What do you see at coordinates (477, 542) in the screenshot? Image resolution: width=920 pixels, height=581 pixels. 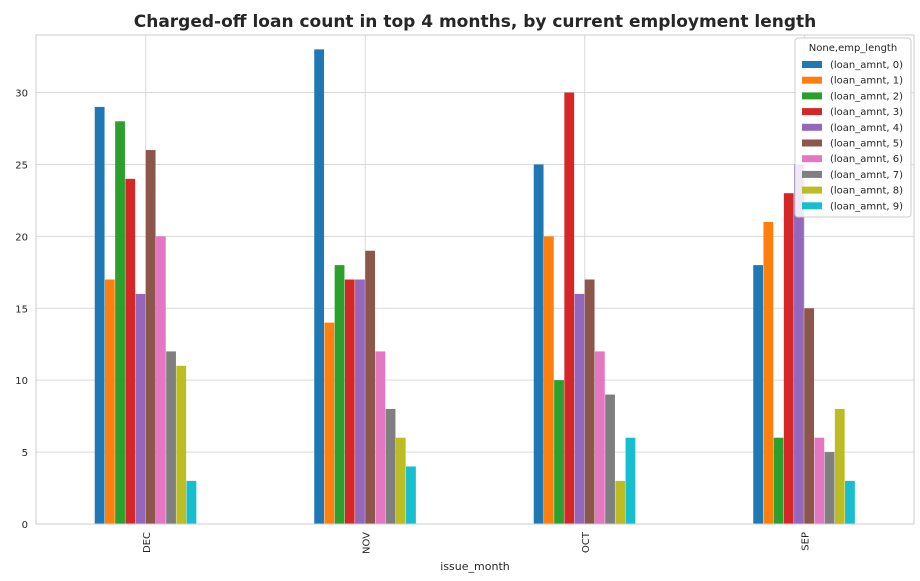 I see `x-tick-labels: DEC NOV OCT SEP` at bounding box center [477, 542].